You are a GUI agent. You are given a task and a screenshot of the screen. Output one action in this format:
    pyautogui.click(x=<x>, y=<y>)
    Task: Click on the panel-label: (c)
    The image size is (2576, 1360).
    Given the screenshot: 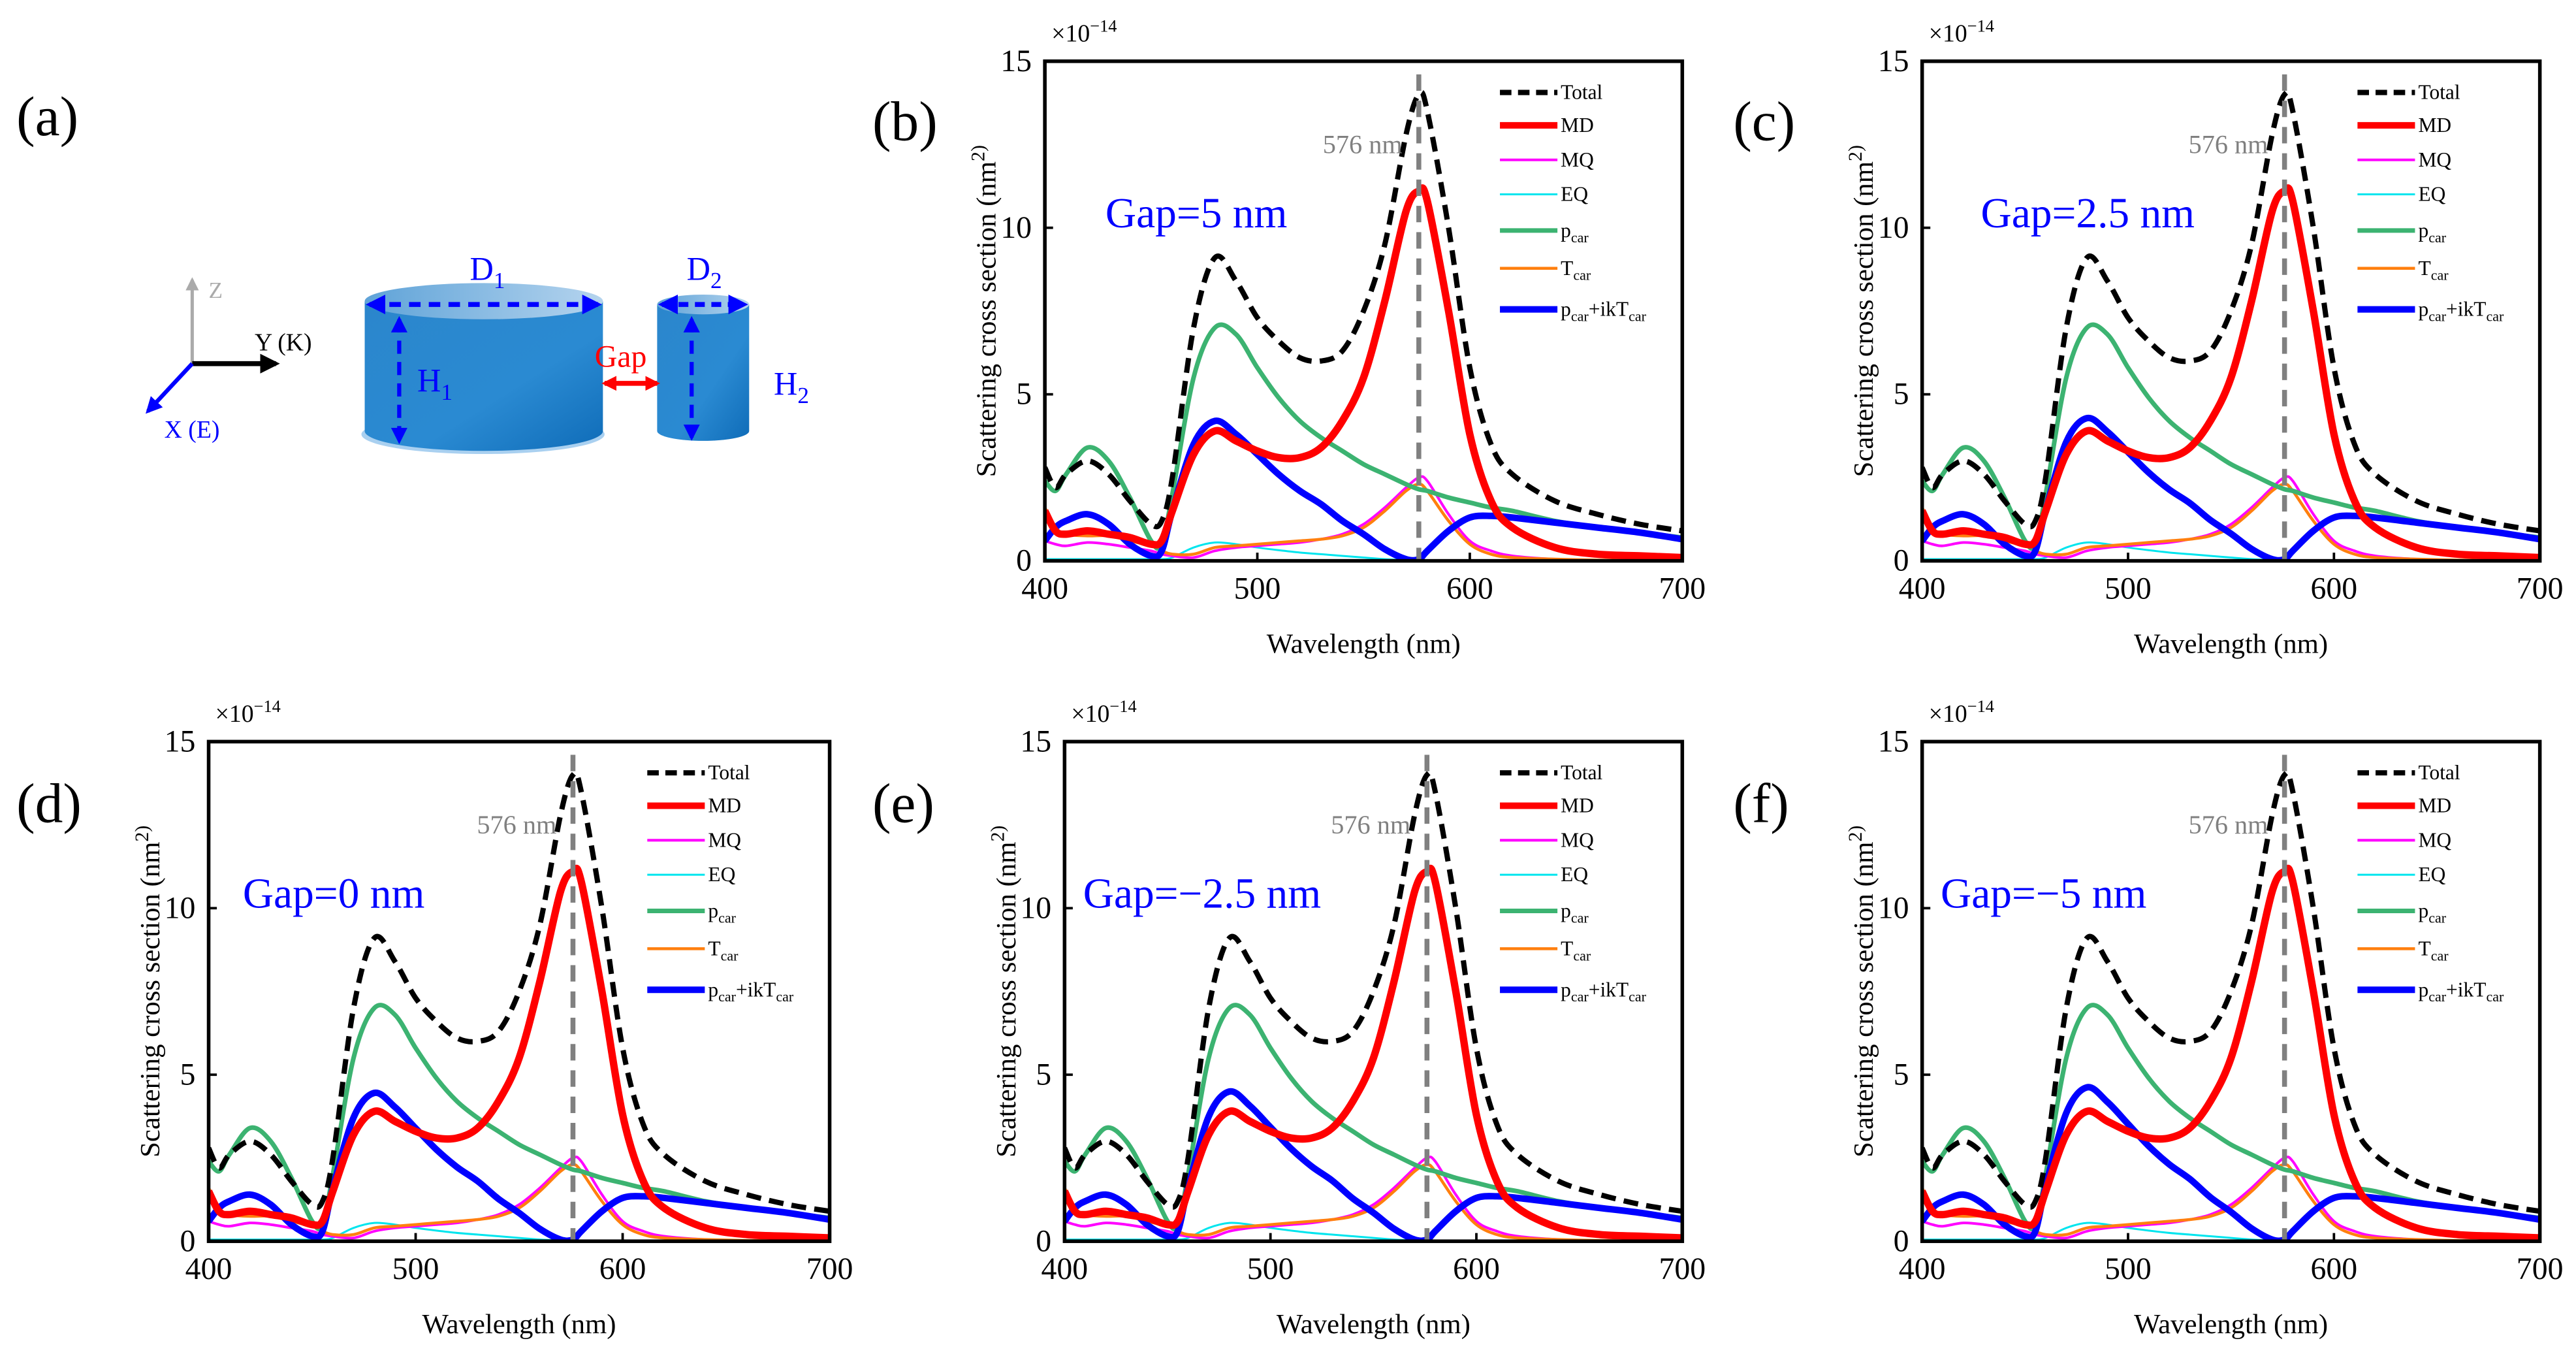 What is the action you would take?
    pyautogui.click(x=1764, y=122)
    